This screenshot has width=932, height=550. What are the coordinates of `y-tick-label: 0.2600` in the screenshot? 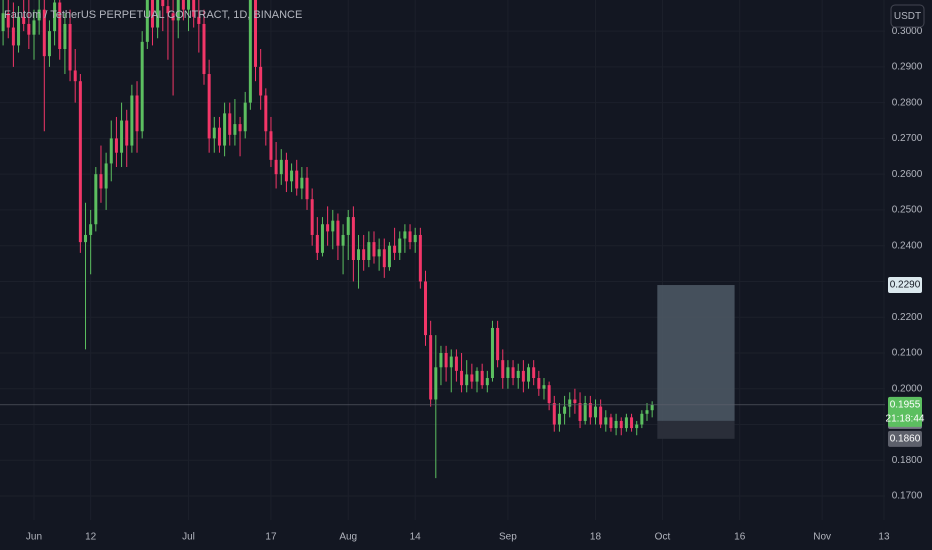 It's located at (907, 174).